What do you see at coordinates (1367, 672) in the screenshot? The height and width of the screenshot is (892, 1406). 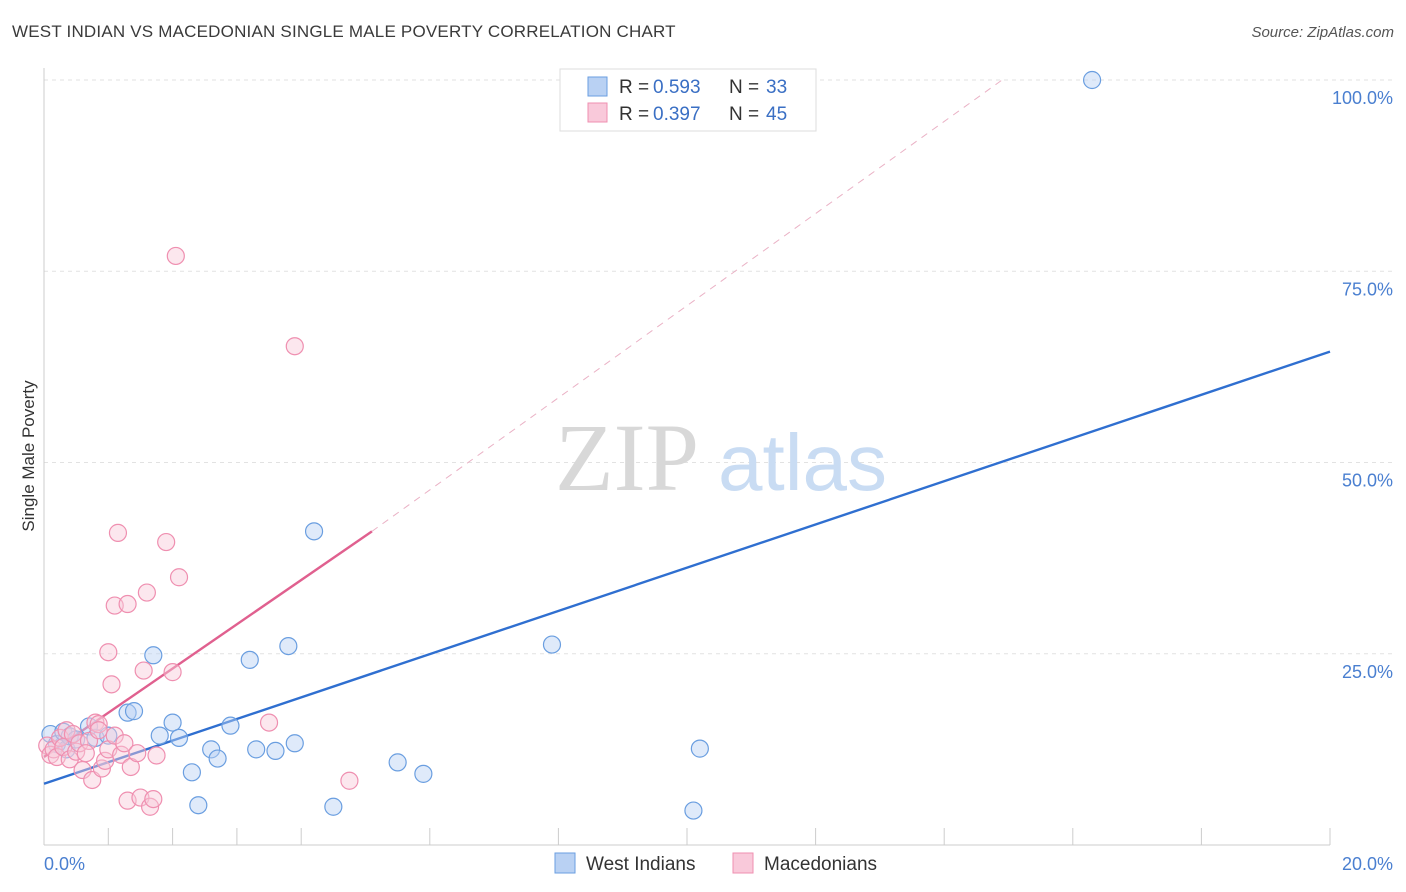 I see `y-tick-label-25: 25.0%` at bounding box center [1367, 672].